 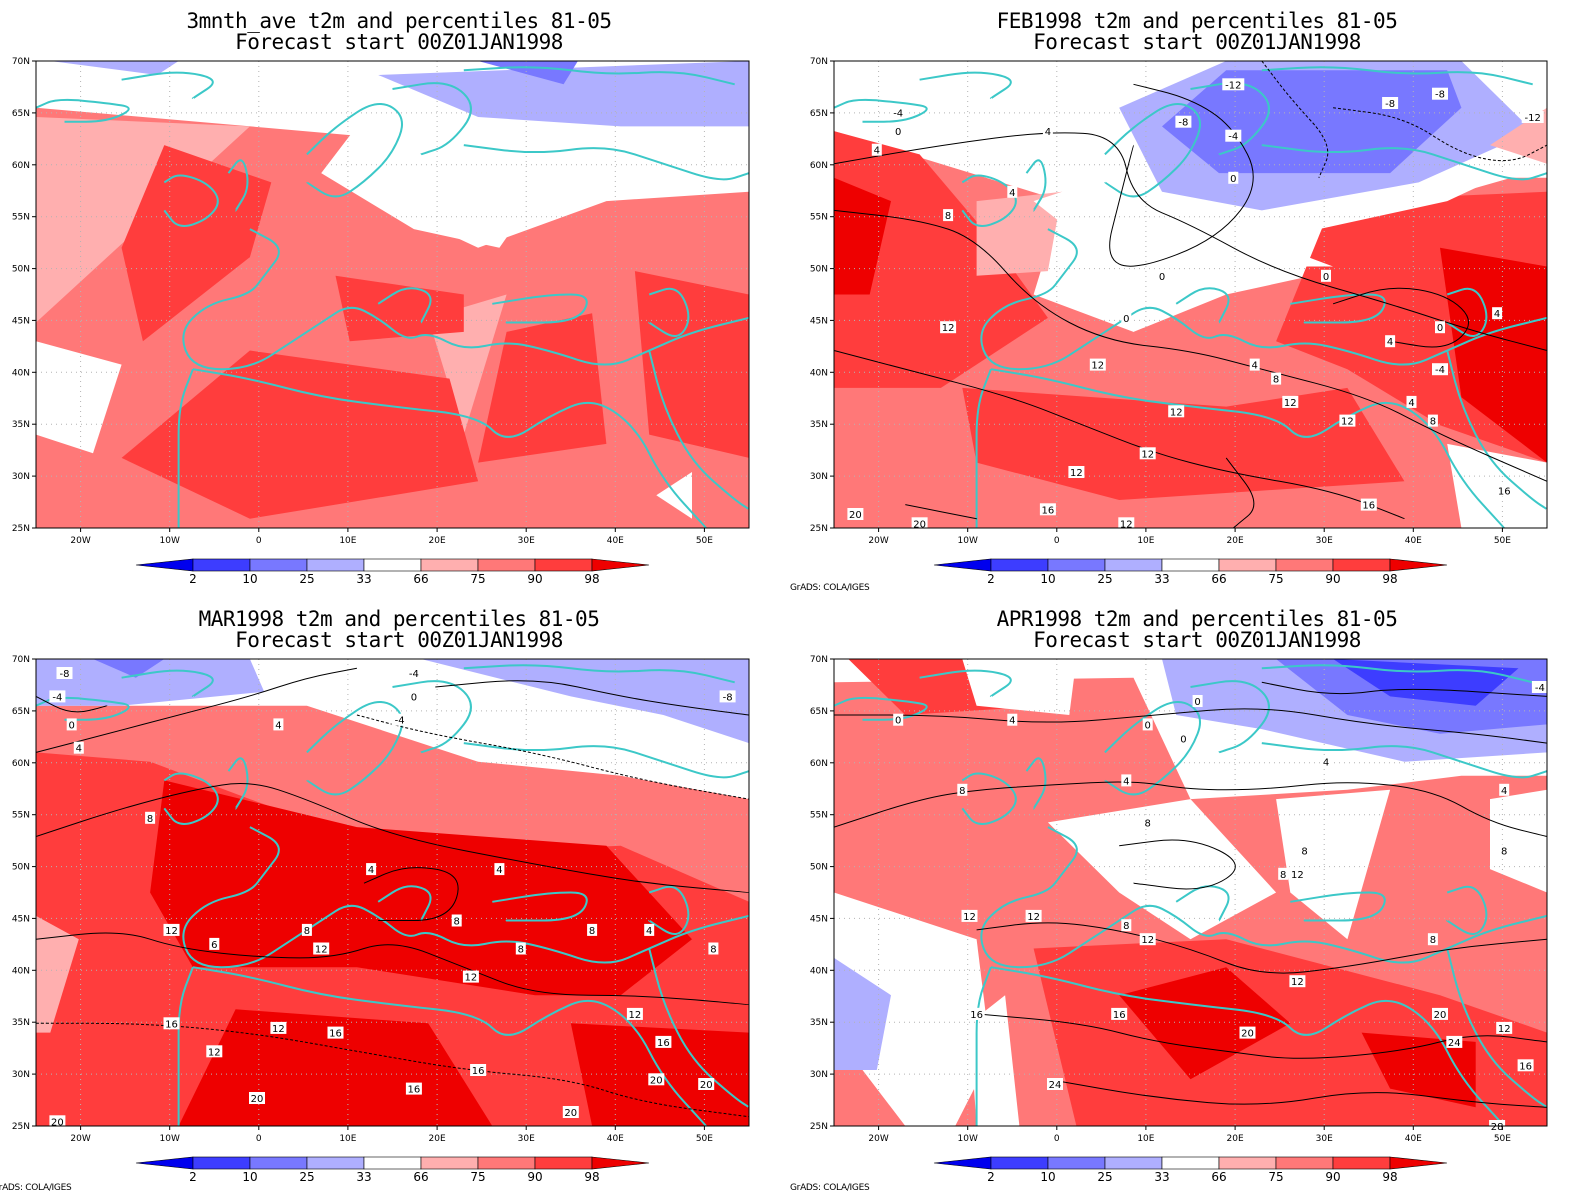 What do you see at coordinates (822, 295) in the screenshot?
I see `latitude-axis: 70N 65N 60N 55N 50N 45N 40N 35N 30N 25N` at bounding box center [822, 295].